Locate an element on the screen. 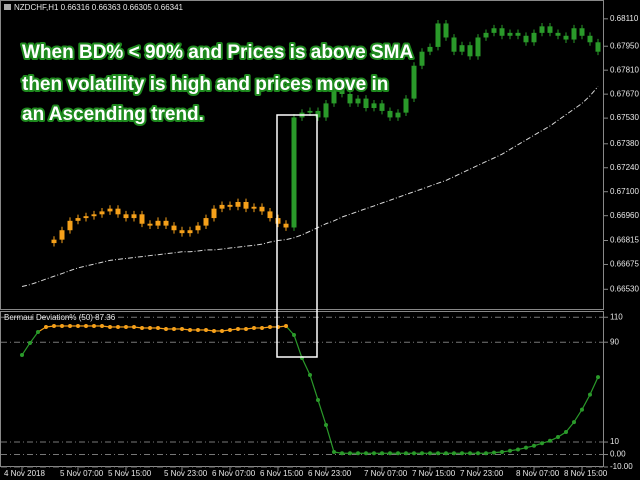  y-tick-label: 90 is located at coordinates (614, 341).